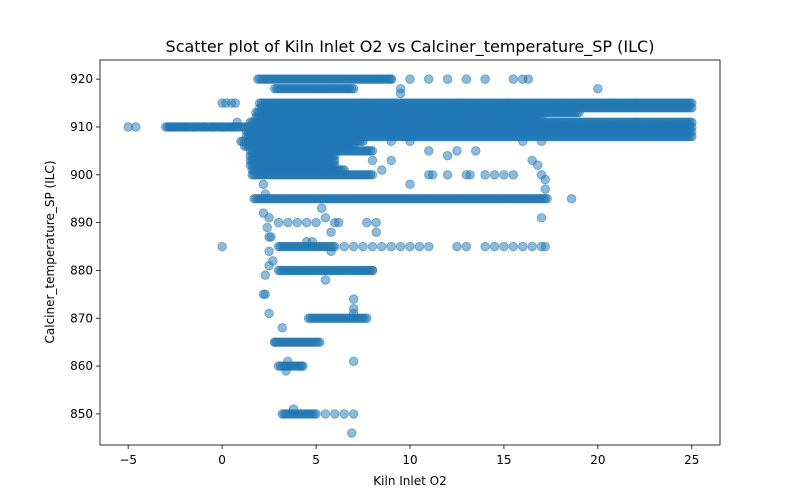 This screenshot has width=800, height=500. I want to click on x-axis: −5 0 5 10 15 20 25, so click(409, 456).